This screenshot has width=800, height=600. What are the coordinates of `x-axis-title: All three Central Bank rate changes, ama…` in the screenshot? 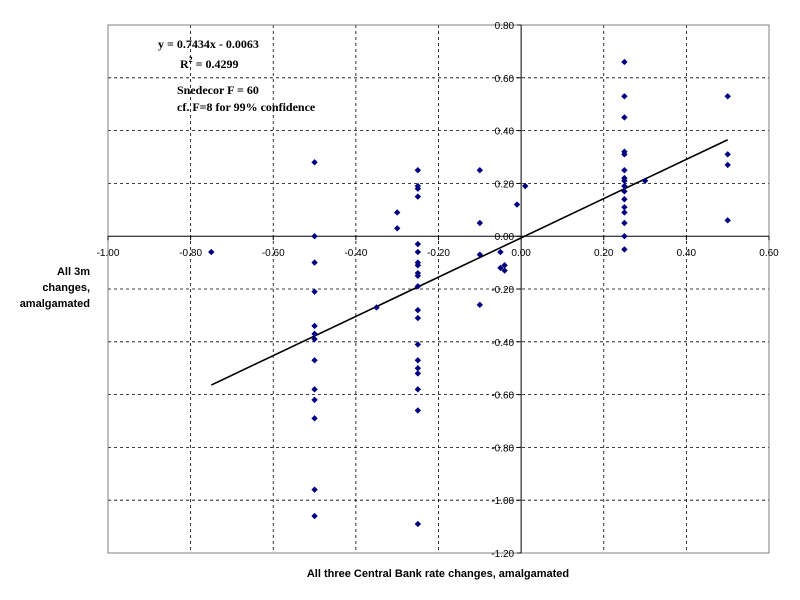 It's located at (438, 574).